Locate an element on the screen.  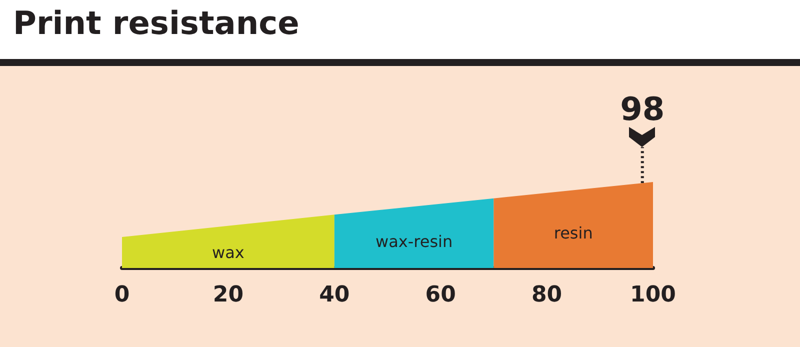
x-tick-label: 100 is located at coordinates (653, 295).